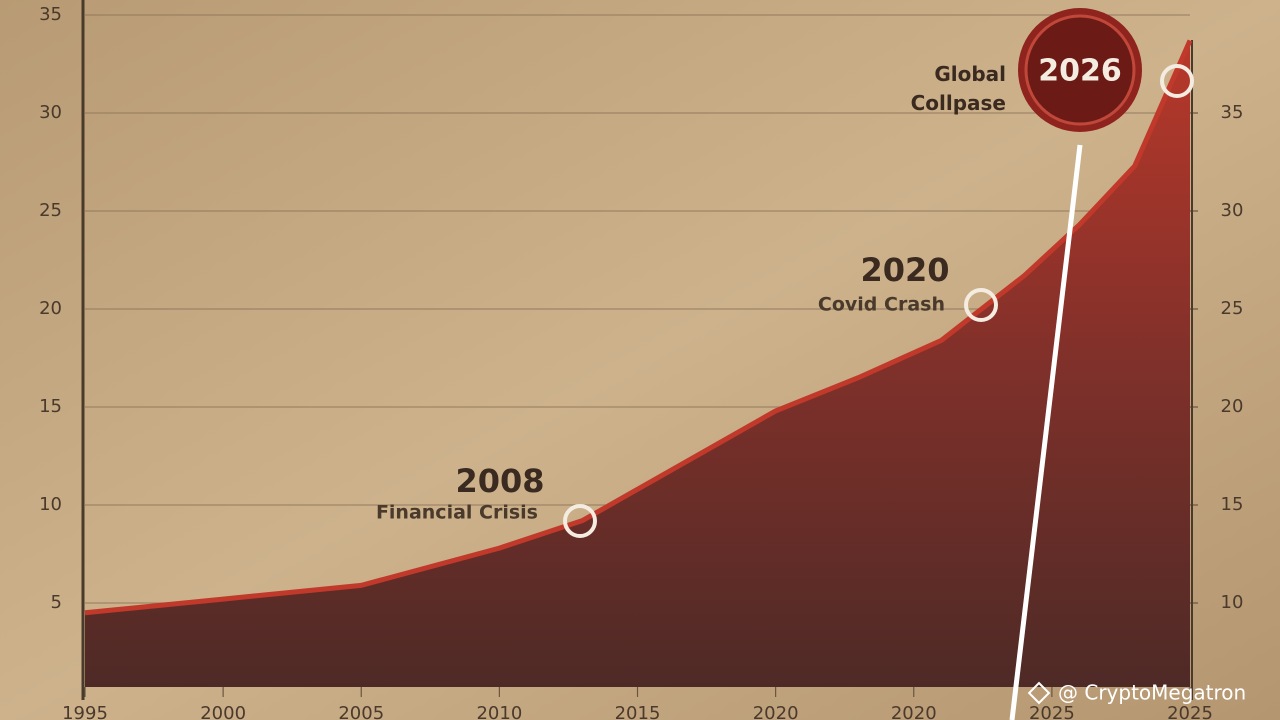 The width and height of the screenshot is (1280, 720). Describe the element at coordinates (50, 308) in the screenshot. I see `y-tick-label: 20` at that location.